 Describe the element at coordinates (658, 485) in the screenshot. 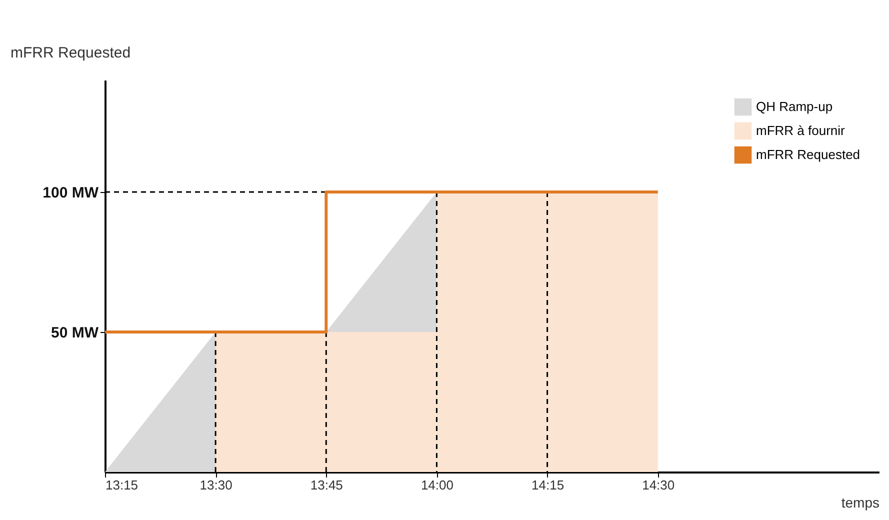

I see `x-tick-label: 14:30` at that location.